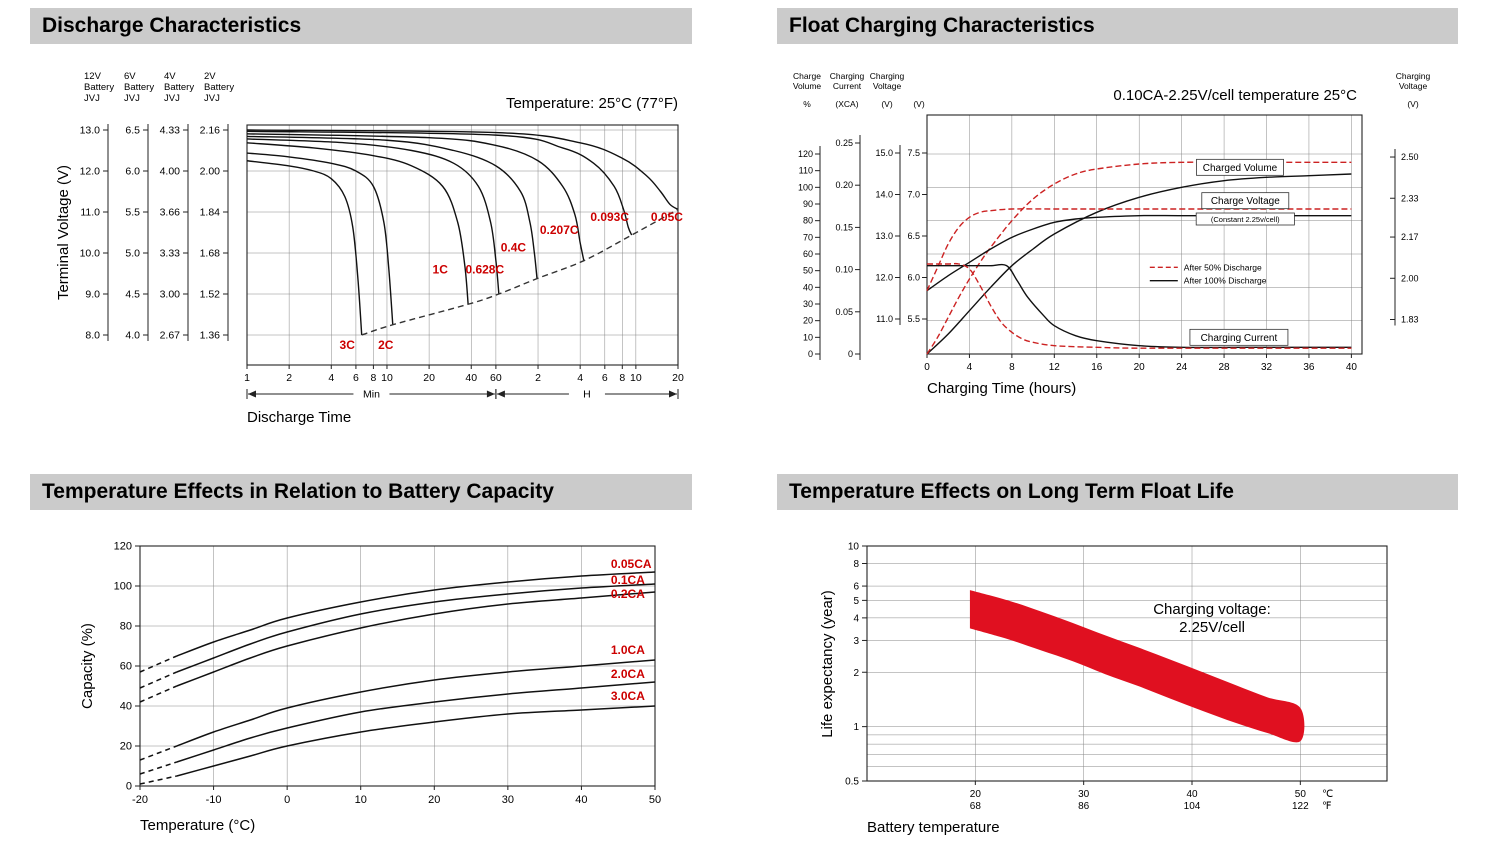 The image size is (1491, 848). Describe the element at coordinates (210, 131) in the screenshot. I see `svg-text: 2.16` at that location.